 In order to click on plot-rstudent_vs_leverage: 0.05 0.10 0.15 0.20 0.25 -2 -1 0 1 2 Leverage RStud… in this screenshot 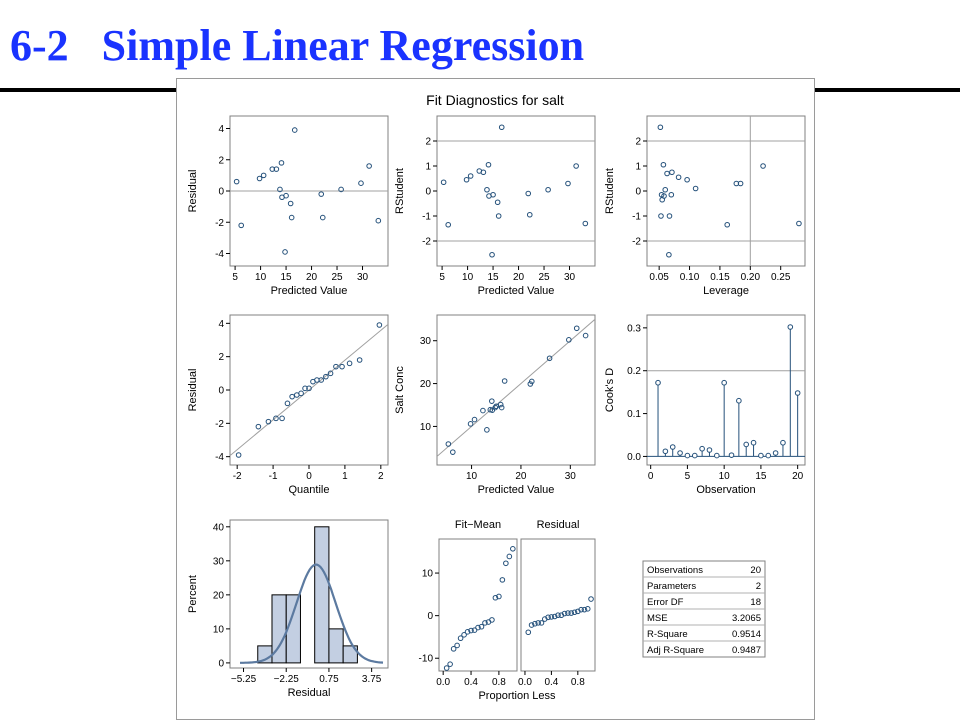, I will do `click(705, 206)`.